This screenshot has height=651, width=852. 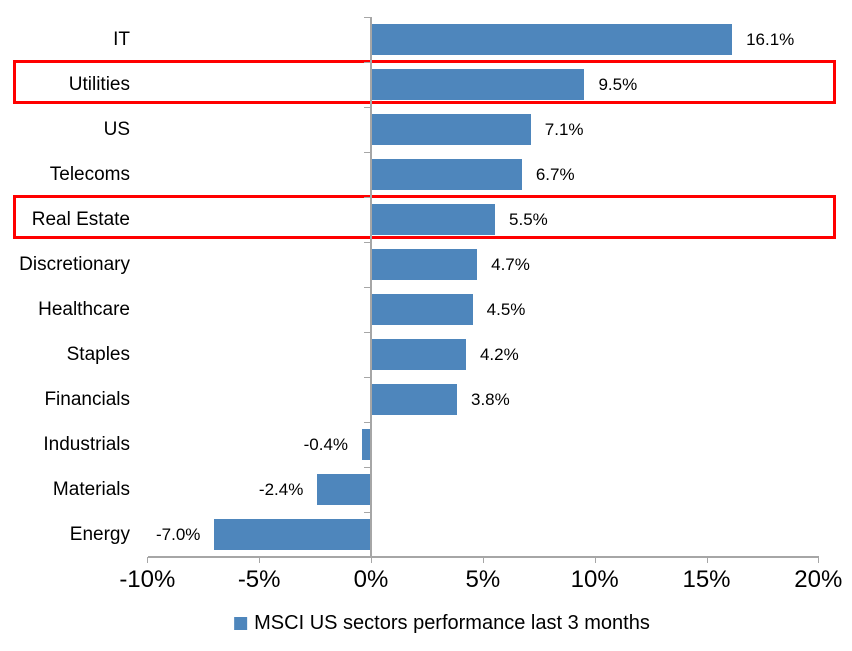 What do you see at coordinates (86, 444) in the screenshot?
I see `category-label: Industrials` at bounding box center [86, 444].